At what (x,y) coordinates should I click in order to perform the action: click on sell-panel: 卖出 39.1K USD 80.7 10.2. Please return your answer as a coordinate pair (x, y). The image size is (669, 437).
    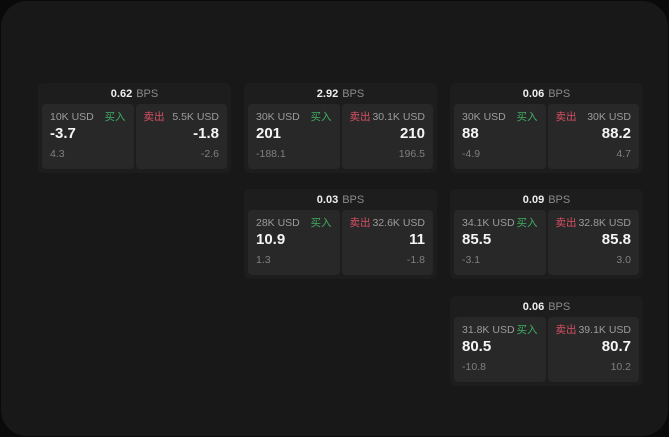
    Looking at the image, I should click on (593, 349).